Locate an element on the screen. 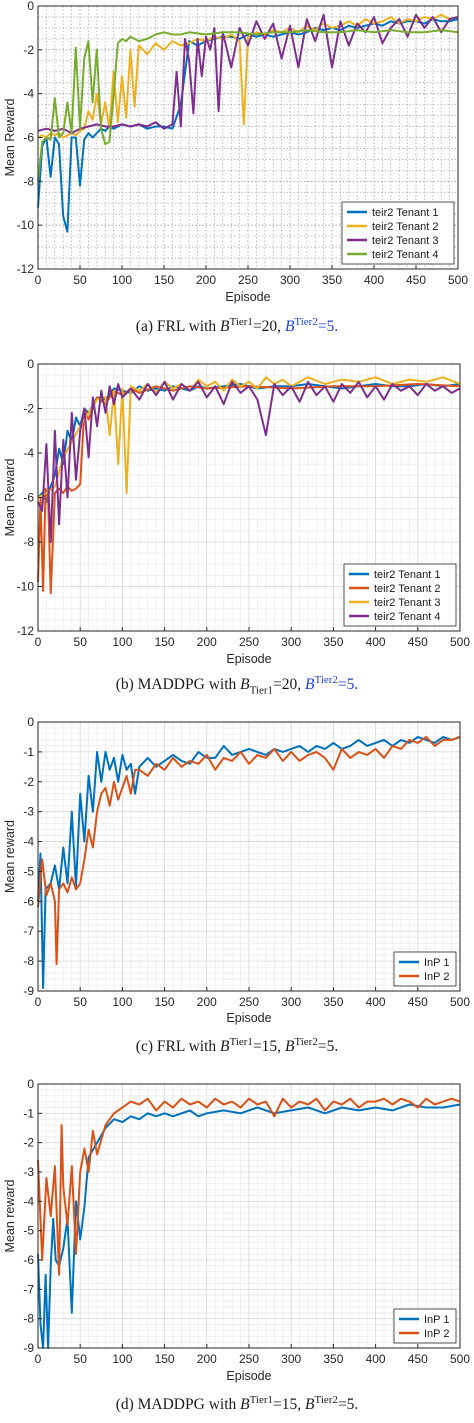 The image size is (474, 1423). y-tick-label: -12 is located at coordinates (26, 269).